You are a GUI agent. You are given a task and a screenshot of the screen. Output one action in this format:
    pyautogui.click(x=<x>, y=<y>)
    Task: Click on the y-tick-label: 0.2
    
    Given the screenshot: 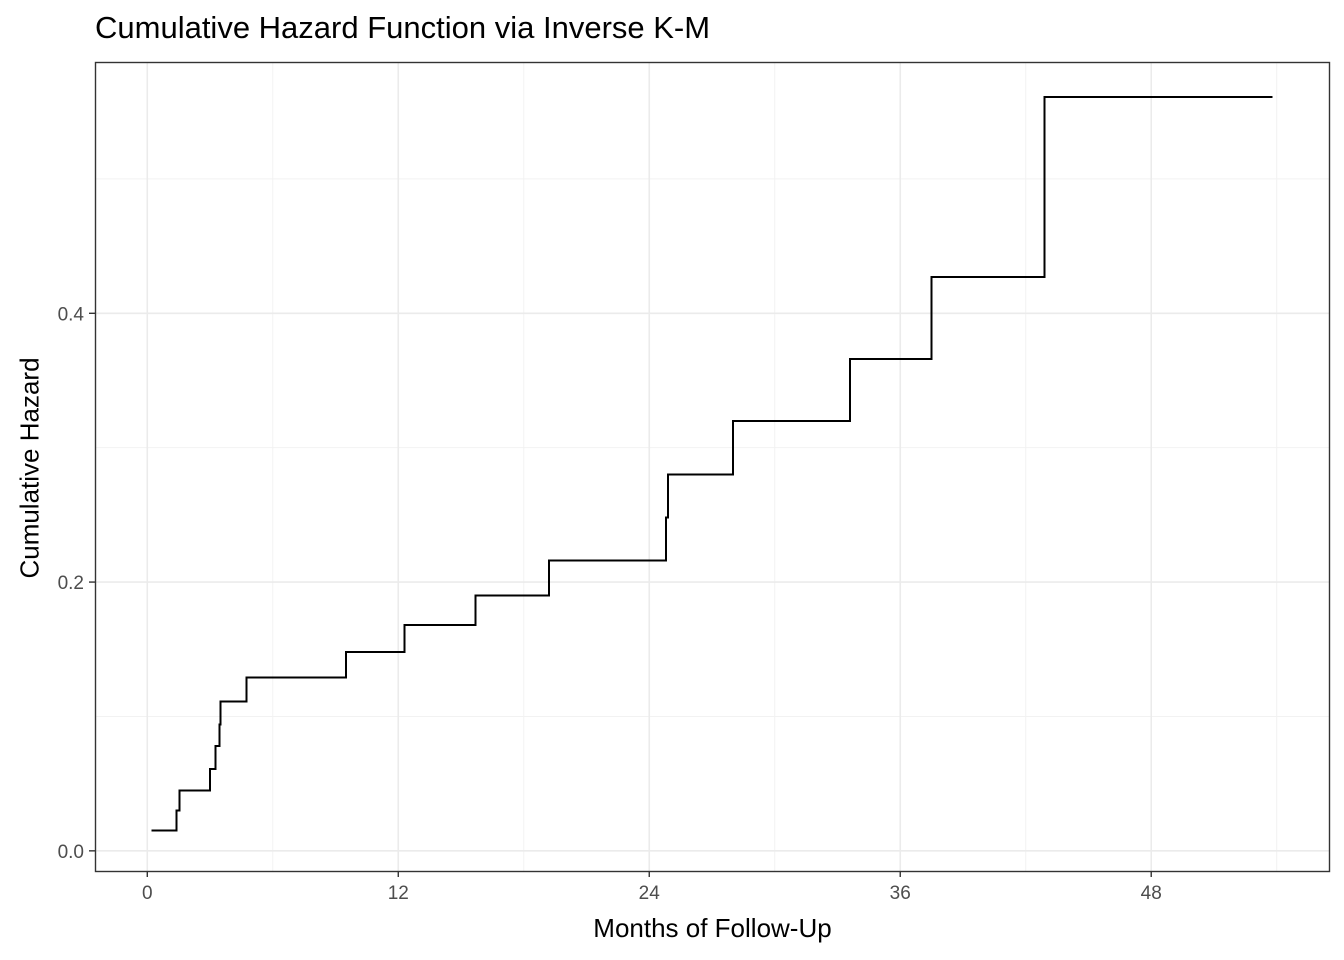 What is the action you would take?
    pyautogui.click(x=71, y=583)
    